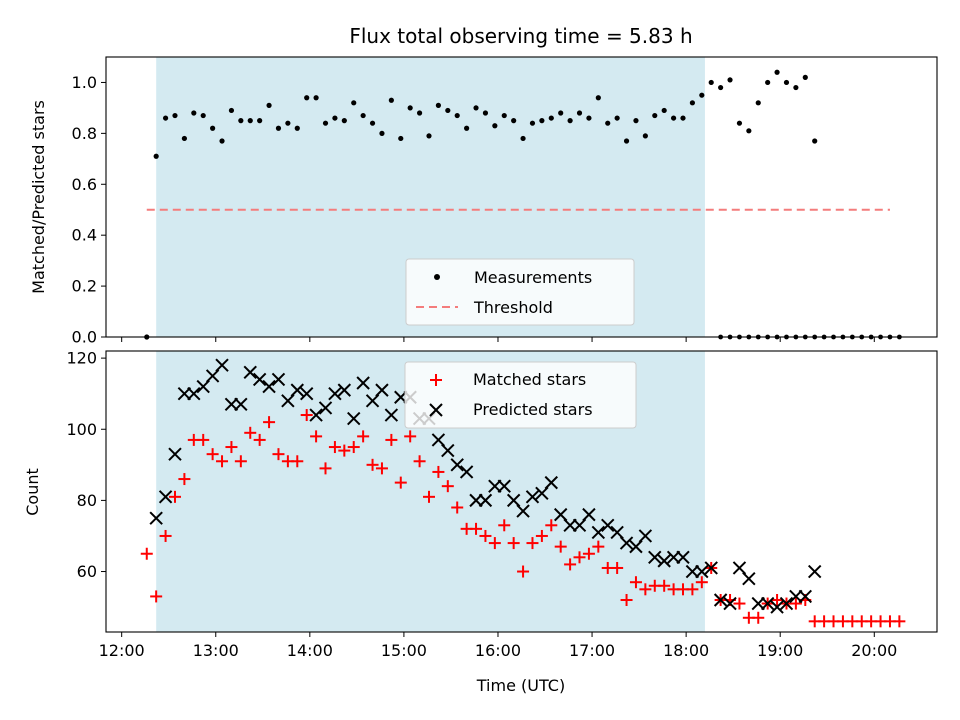  Describe the element at coordinates (84, 286) in the screenshot. I see `y-tick-label: 0.2` at that location.